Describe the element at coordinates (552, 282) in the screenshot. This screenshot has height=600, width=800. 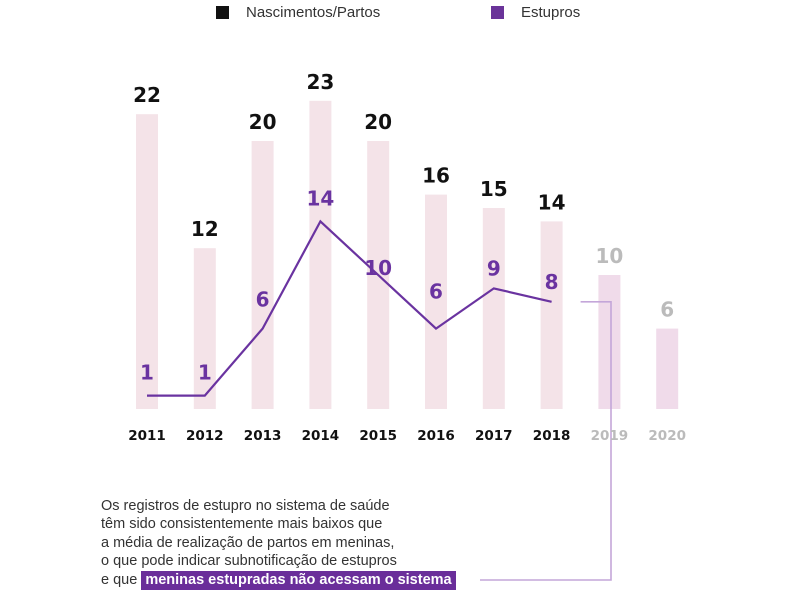
I see `line-value-label-2018: 8` at that location.